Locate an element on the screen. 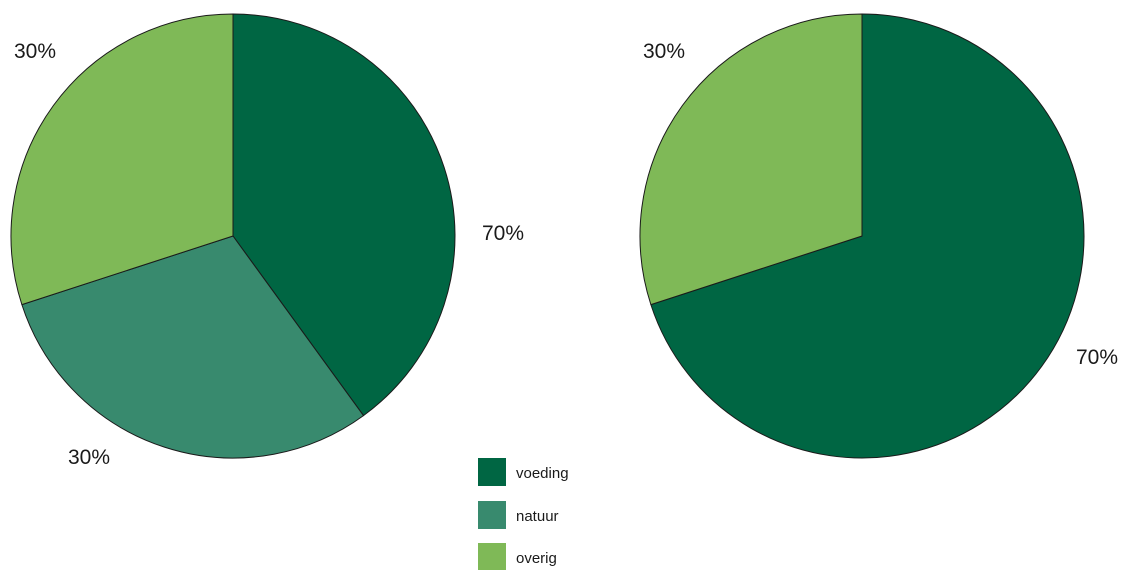 The height and width of the screenshot is (570, 1130). legend-item-voeding: voeding is located at coordinates (523, 472).